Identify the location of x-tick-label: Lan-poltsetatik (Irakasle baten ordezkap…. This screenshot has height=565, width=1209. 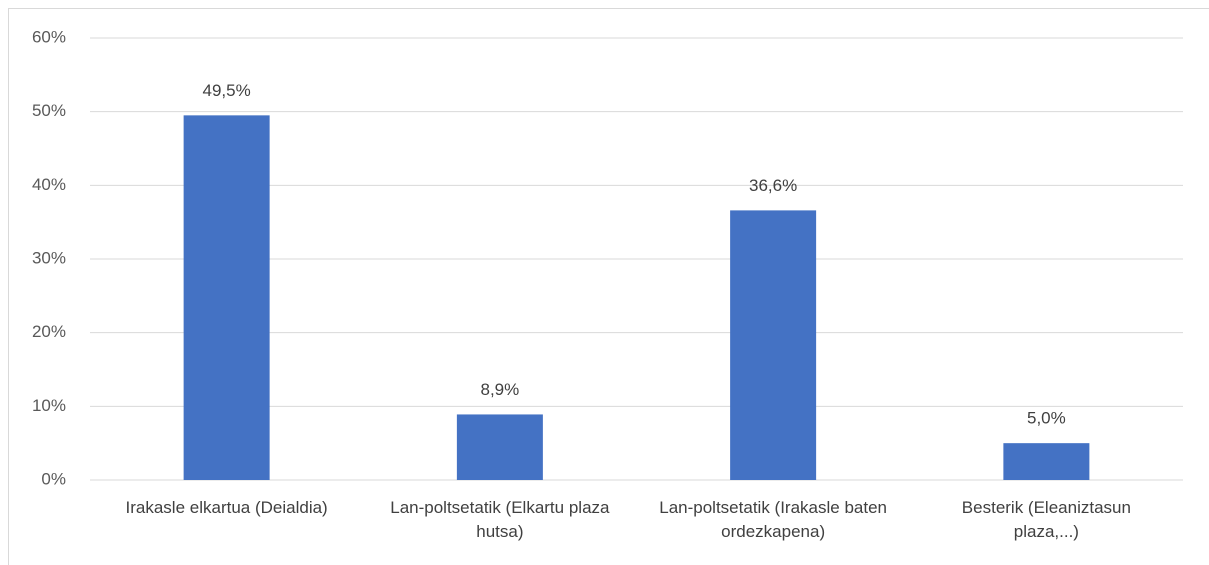
(773, 519).